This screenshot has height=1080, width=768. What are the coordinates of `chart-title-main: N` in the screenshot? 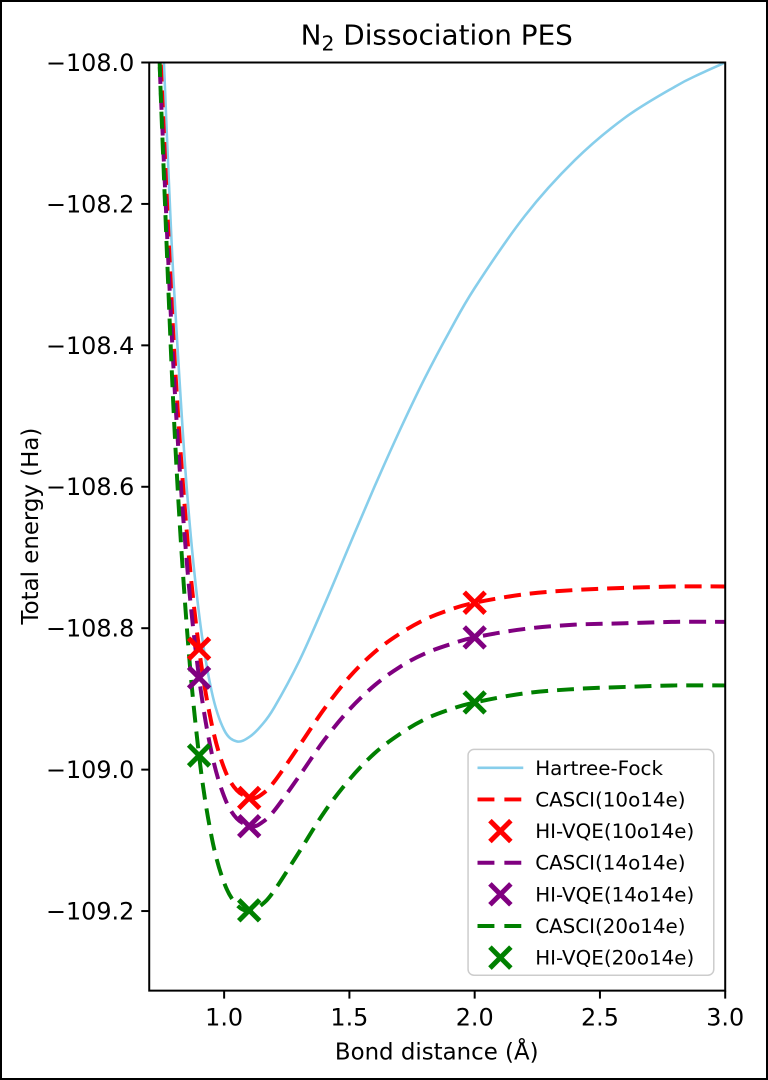 It's located at (311, 35).